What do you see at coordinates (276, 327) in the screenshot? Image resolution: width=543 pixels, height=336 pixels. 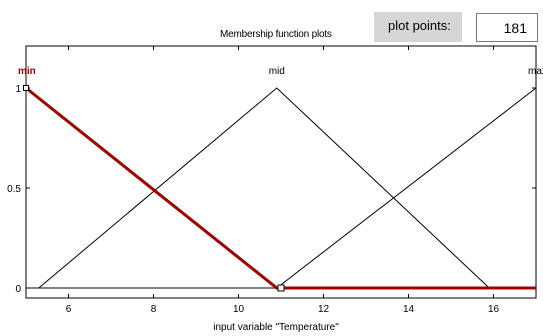 I see `x-axis-label: input variable "Temperature"` at bounding box center [276, 327].